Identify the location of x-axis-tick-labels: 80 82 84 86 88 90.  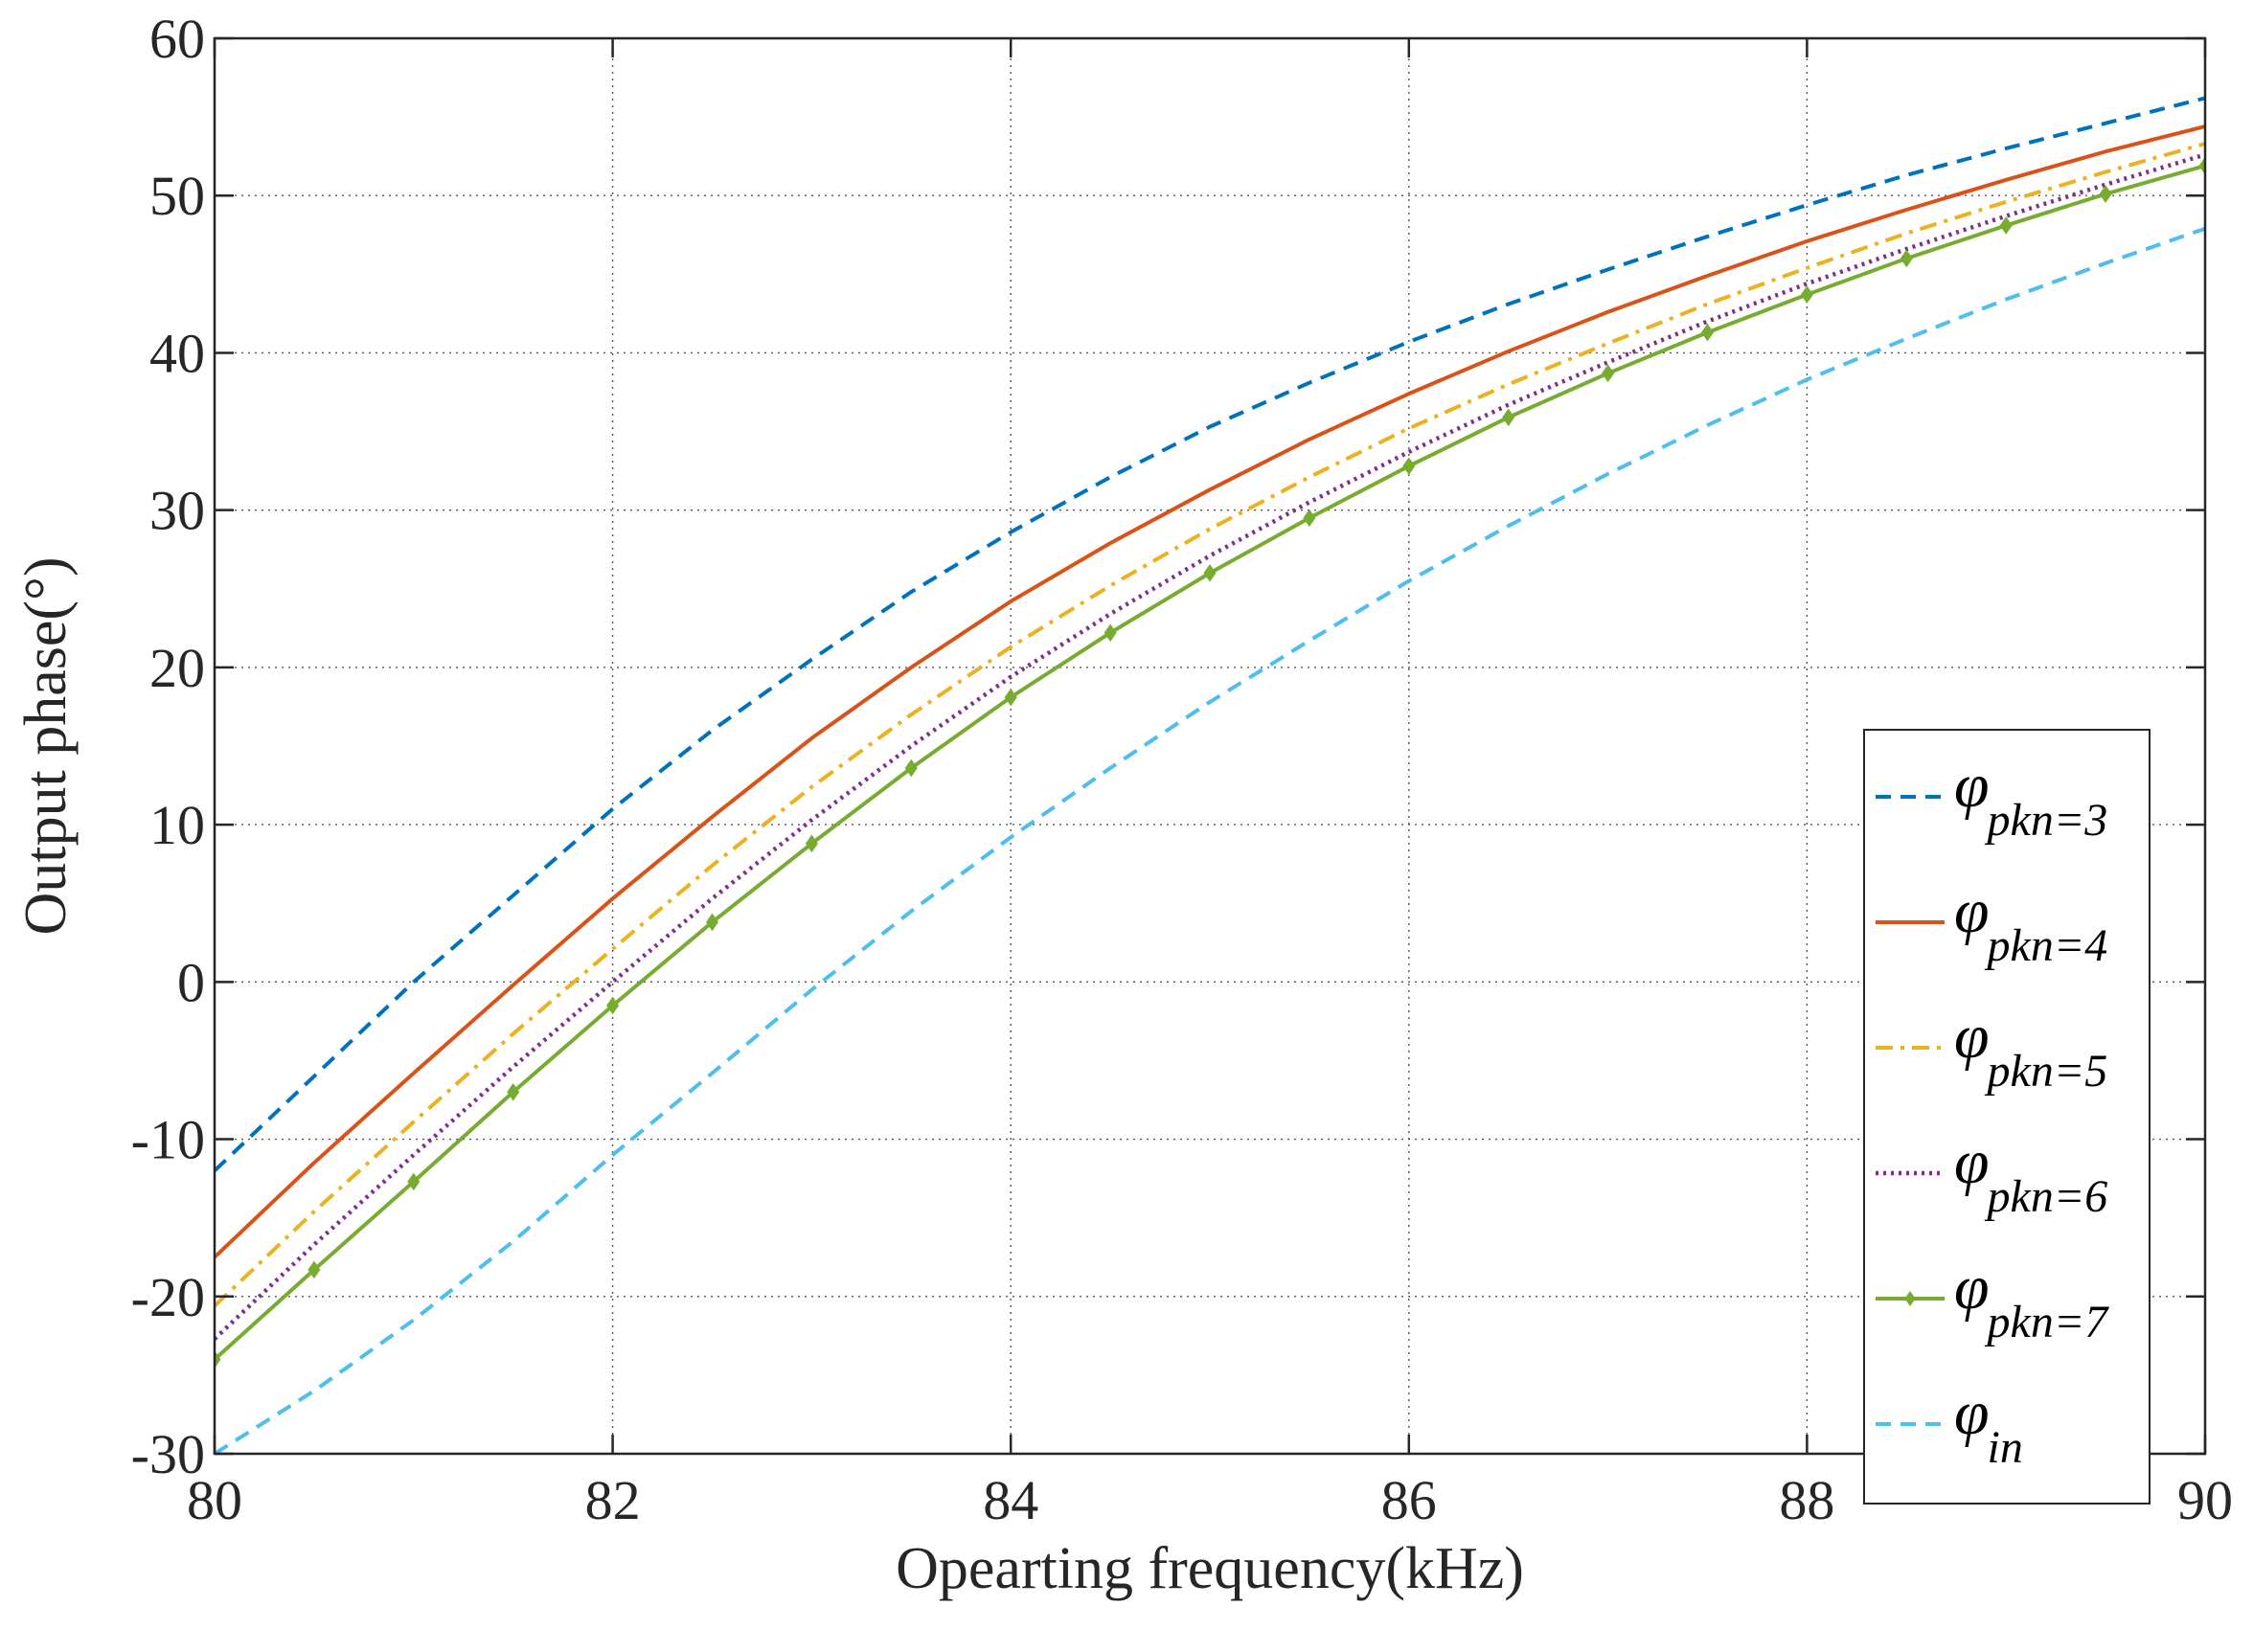
(1210, 1500).